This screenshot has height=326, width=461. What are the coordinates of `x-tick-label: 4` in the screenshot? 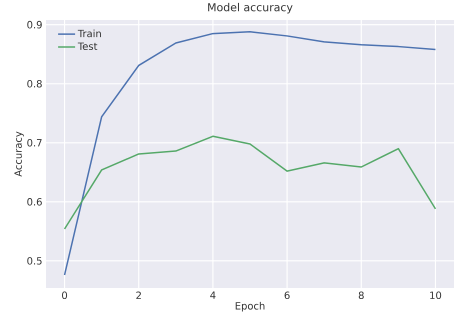 It's located at (213, 295).